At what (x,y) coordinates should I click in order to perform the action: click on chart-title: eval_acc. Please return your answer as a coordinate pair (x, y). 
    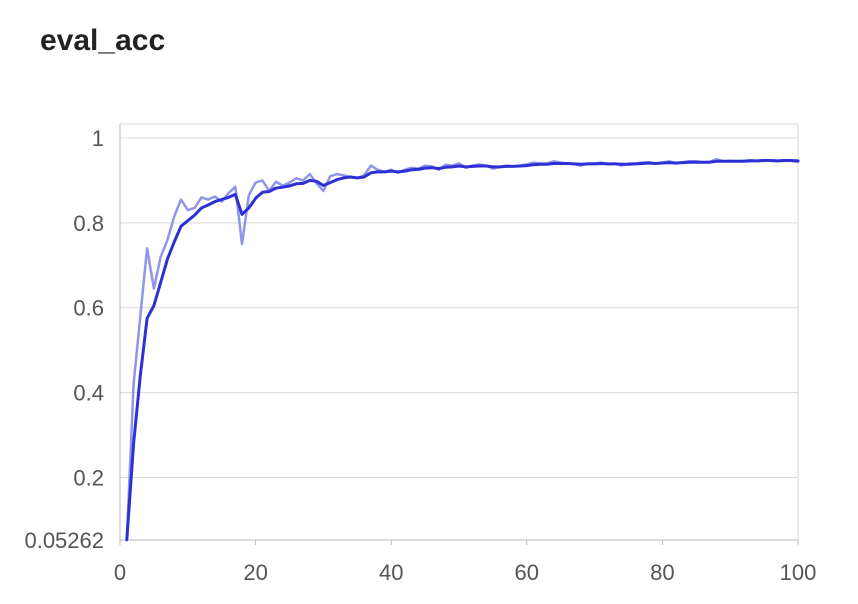
    Looking at the image, I should click on (103, 40).